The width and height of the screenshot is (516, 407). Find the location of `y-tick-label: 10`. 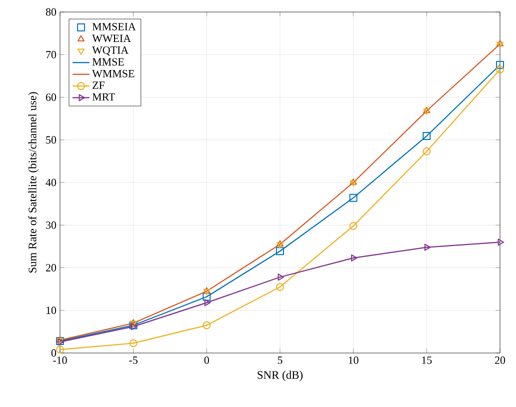

y-tick-label: 10 is located at coordinates (51, 310).